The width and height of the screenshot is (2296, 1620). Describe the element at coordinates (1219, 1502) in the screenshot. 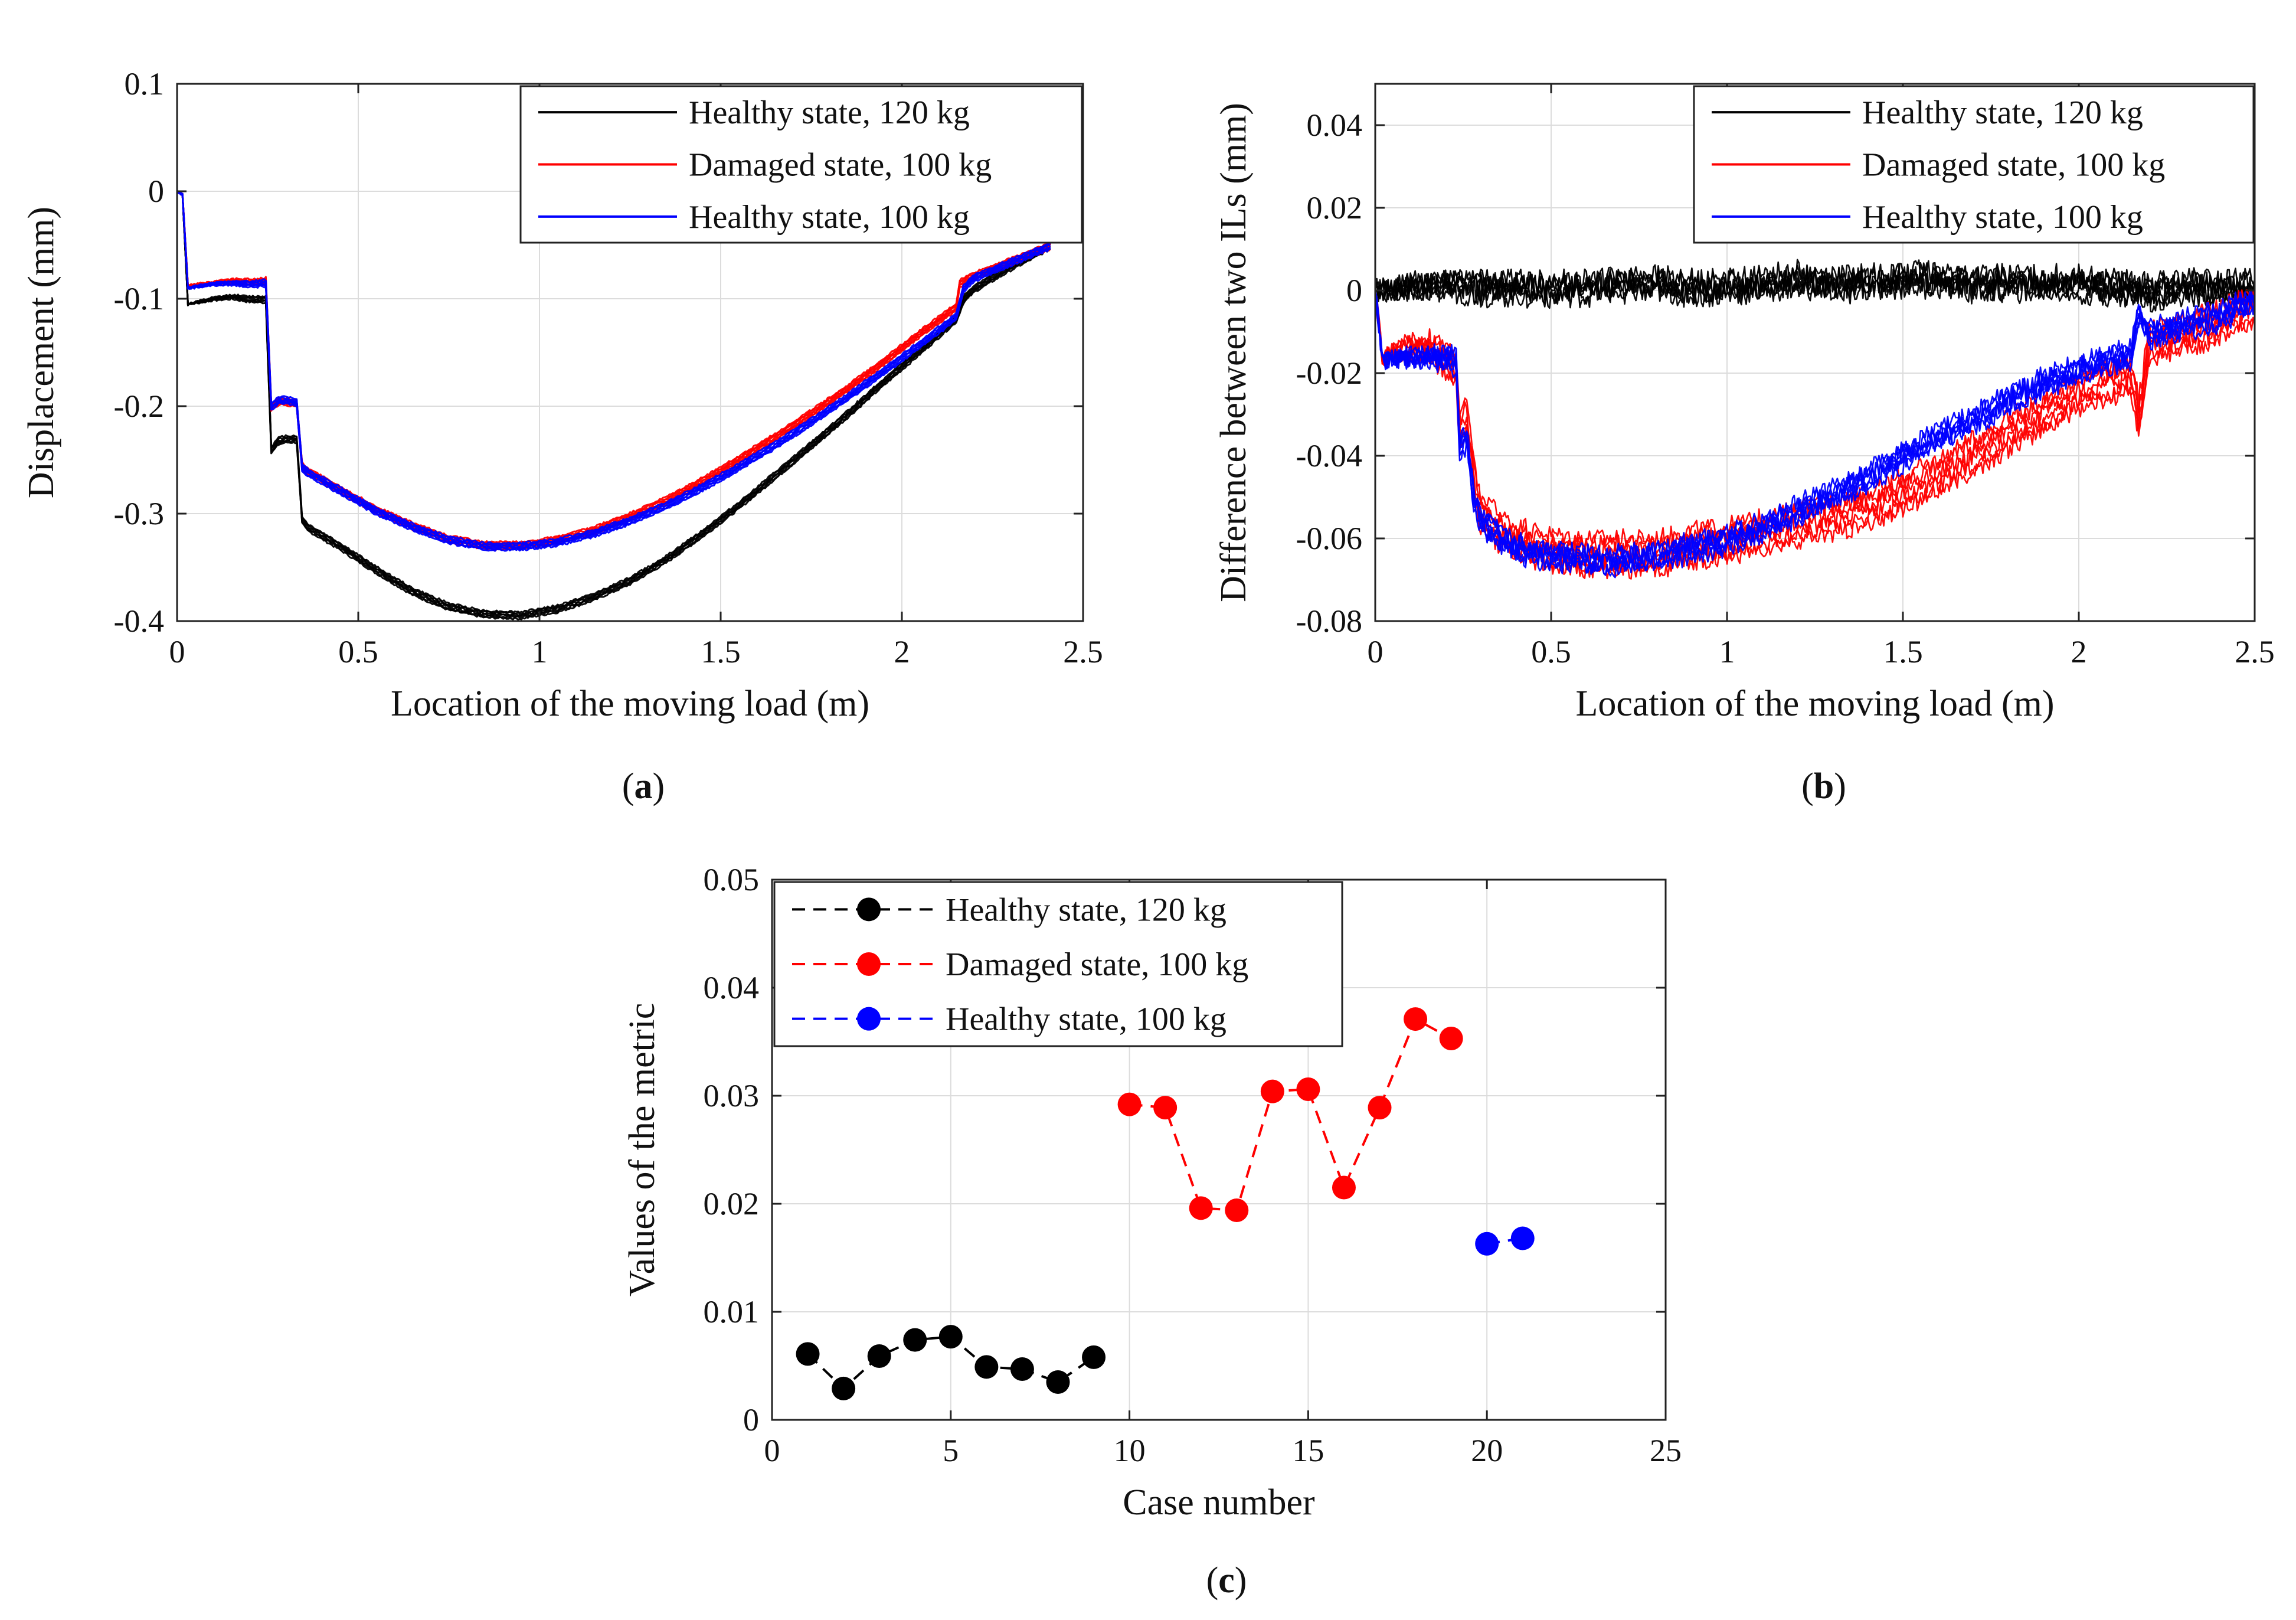

I see `x-axis-title: Case number` at that location.